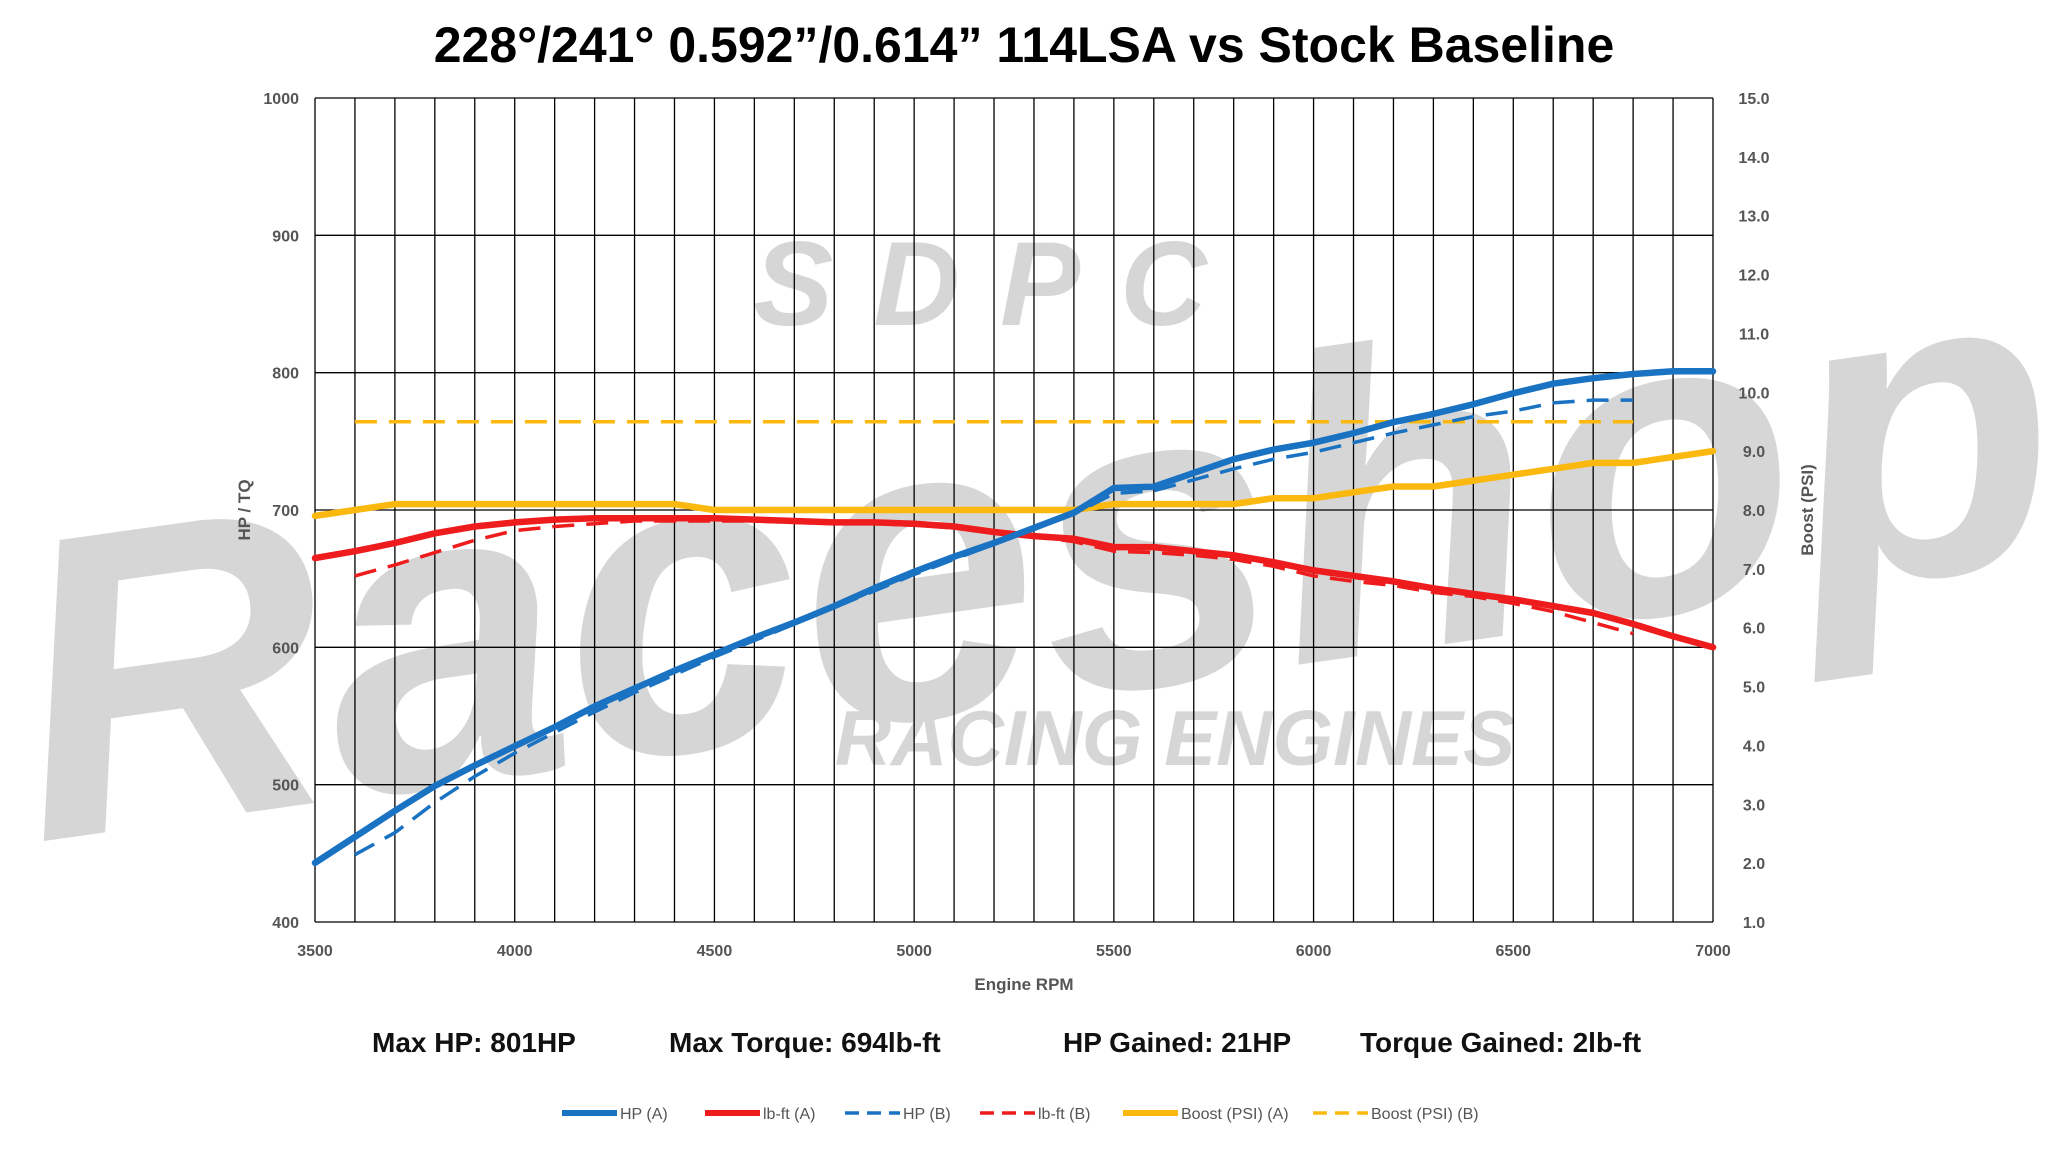 This screenshot has width=2048, height=1152. I want to click on y-tick-label: 800, so click(285, 374).